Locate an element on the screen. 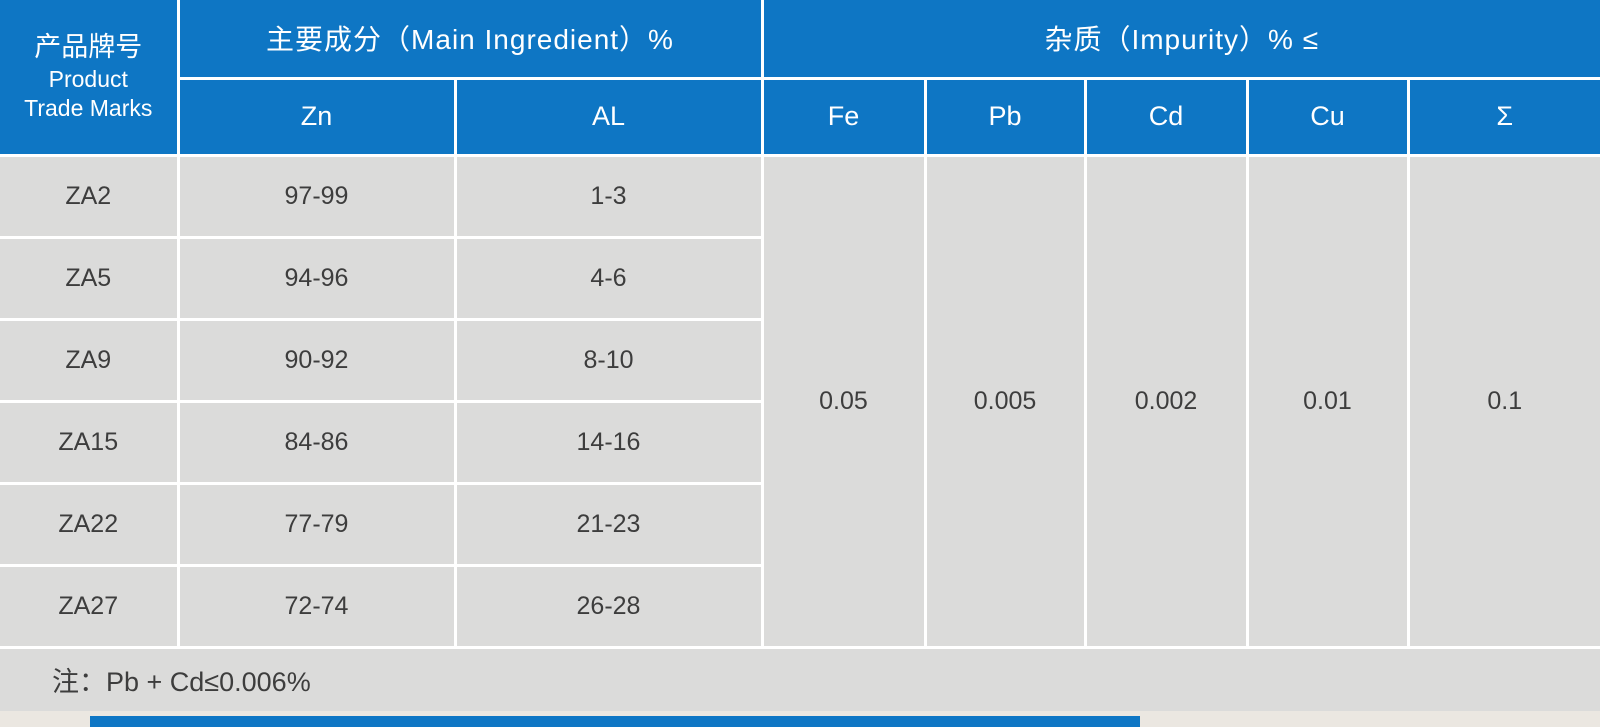 This screenshot has height=727, width=1600. cell-zn: 77-79 is located at coordinates (316, 524).